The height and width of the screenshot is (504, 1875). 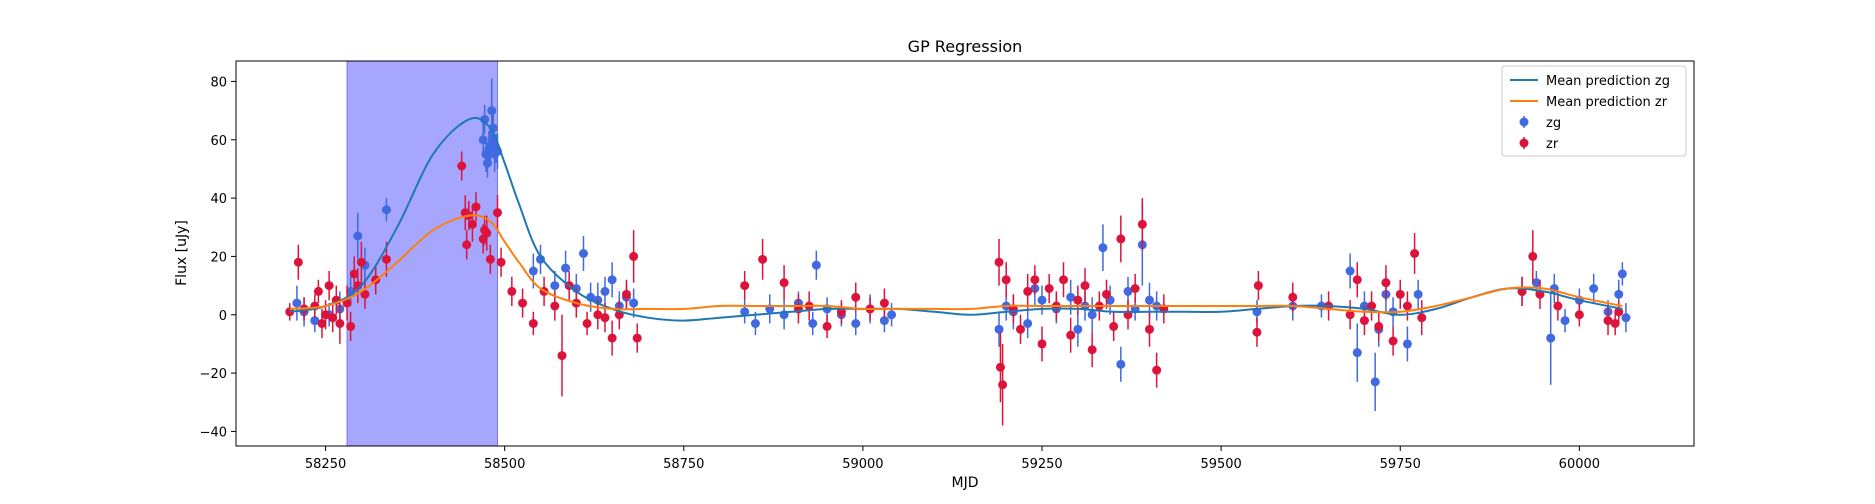 I want to click on x-tick-label: 59250, so click(x=1041, y=464).